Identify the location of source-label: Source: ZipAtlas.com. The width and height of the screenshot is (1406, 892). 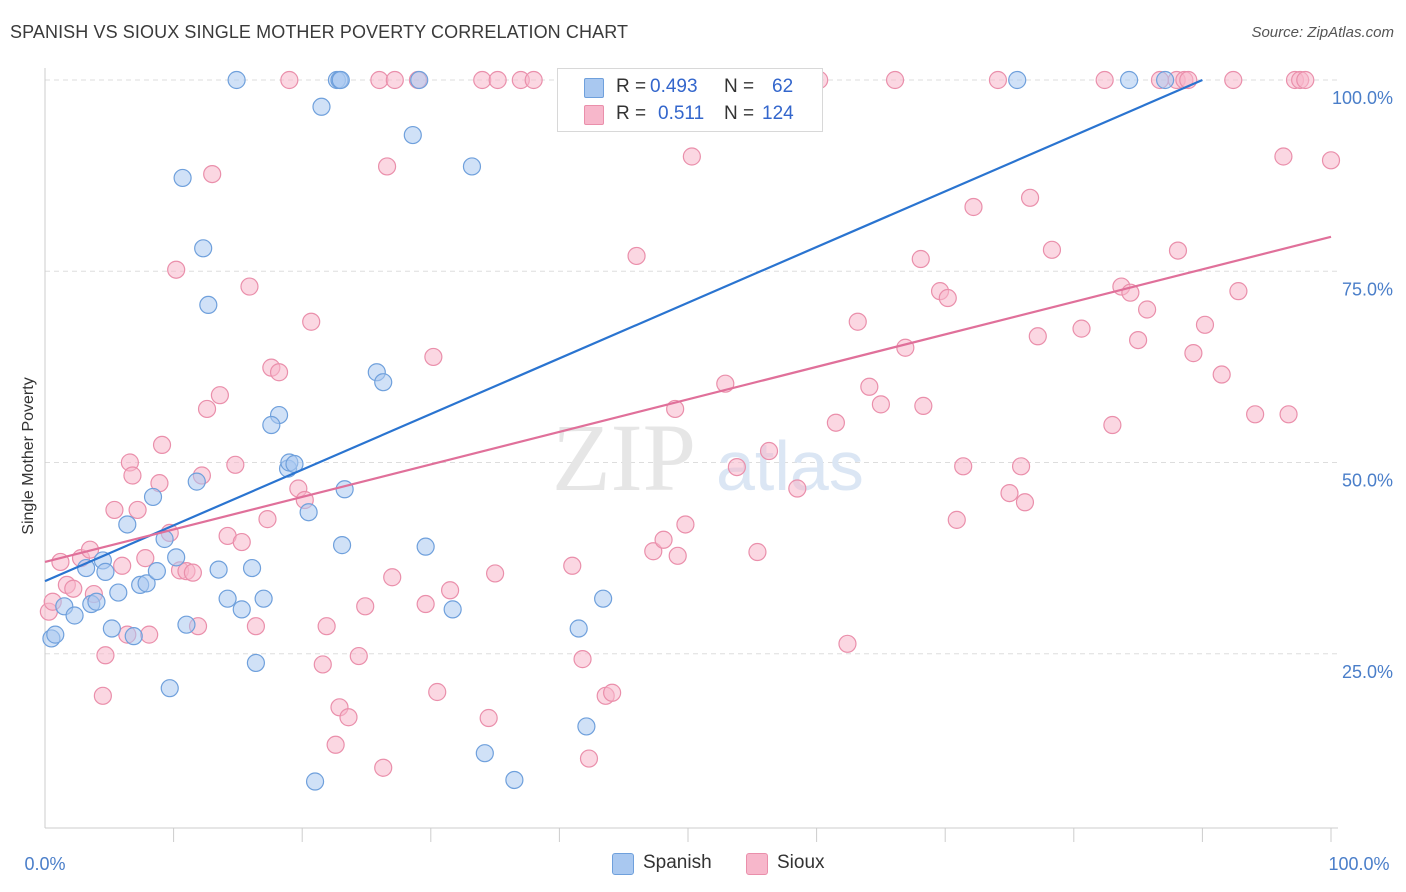
(1322, 32).